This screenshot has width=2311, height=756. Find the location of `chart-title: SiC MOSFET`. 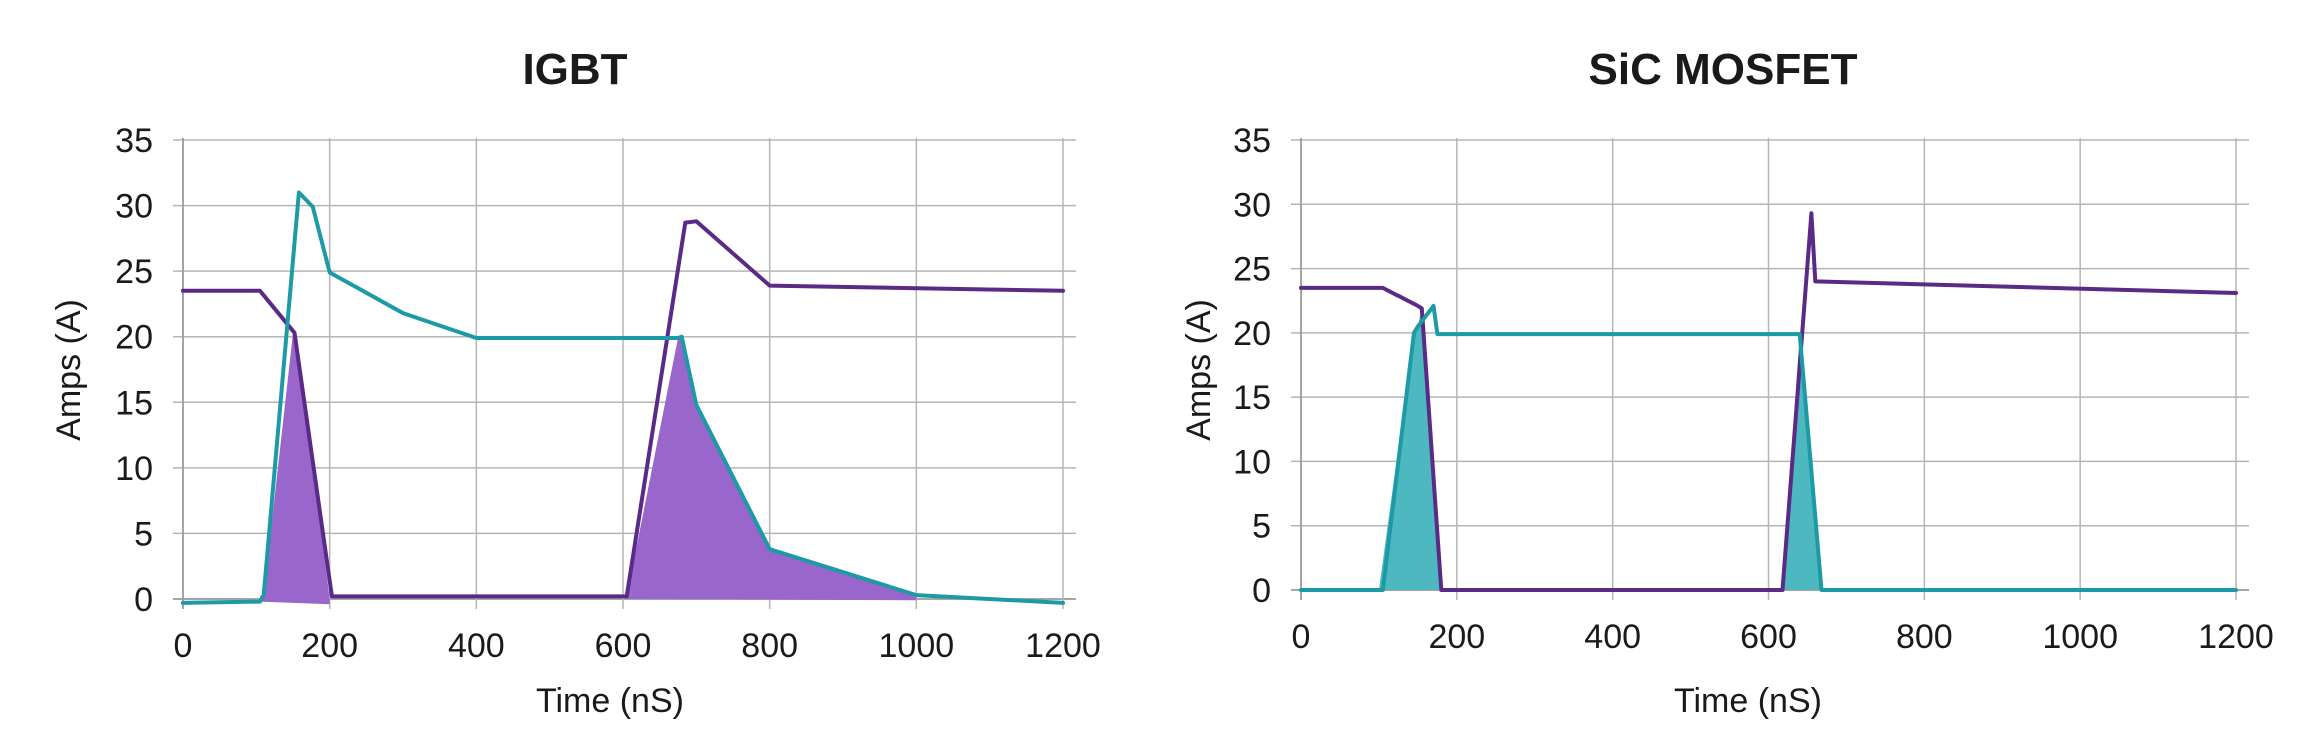

chart-title: SiC MOSFET is located at coordinates (1723, 69).